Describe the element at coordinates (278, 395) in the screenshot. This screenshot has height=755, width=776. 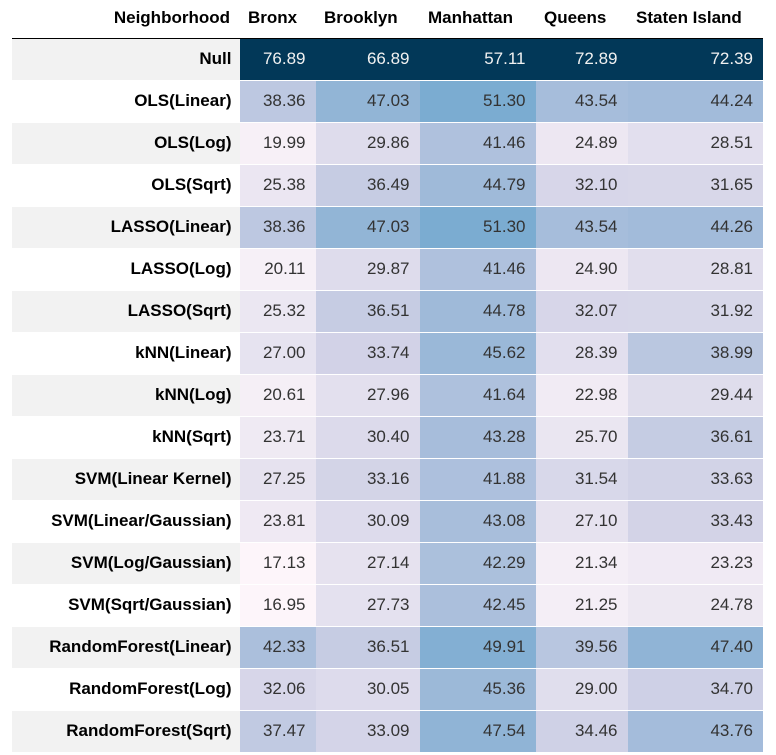
I see `heatmap-cell: 20.61` at that location.